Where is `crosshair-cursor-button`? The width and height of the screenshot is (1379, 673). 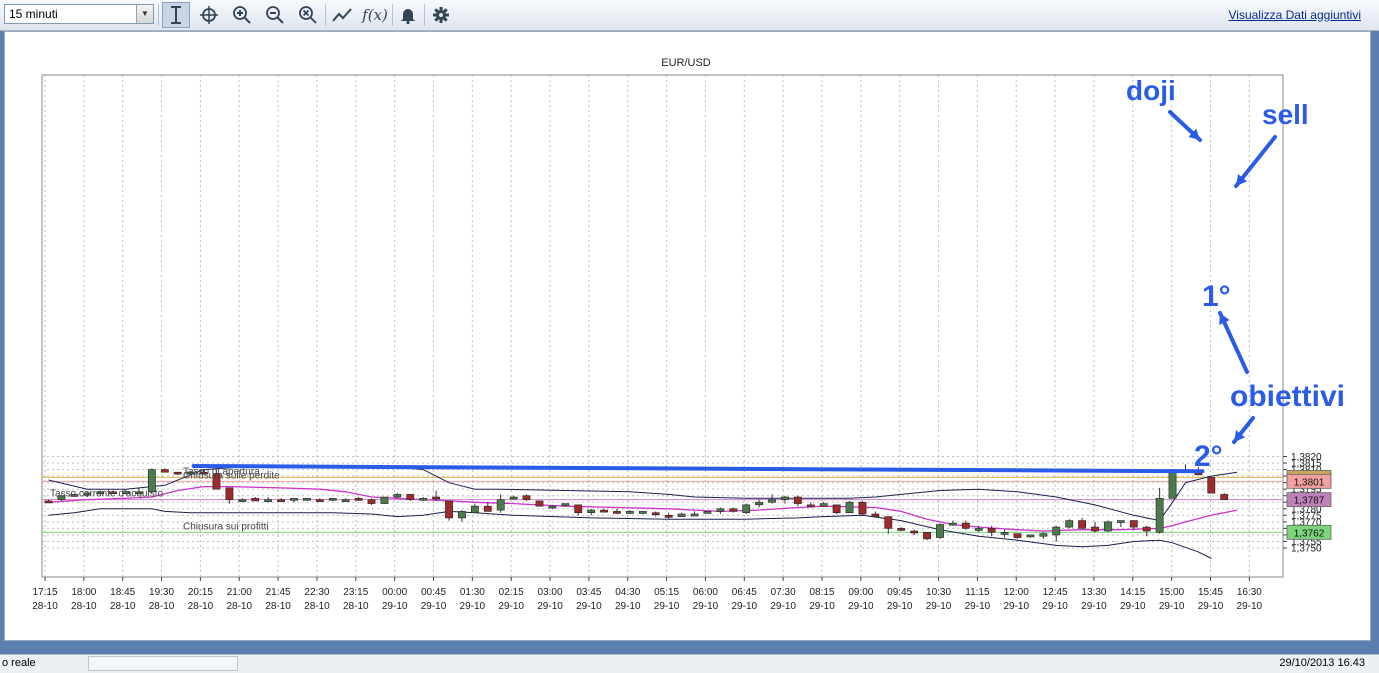
crosshair-cursor-button is located at coordinates (176, 15).